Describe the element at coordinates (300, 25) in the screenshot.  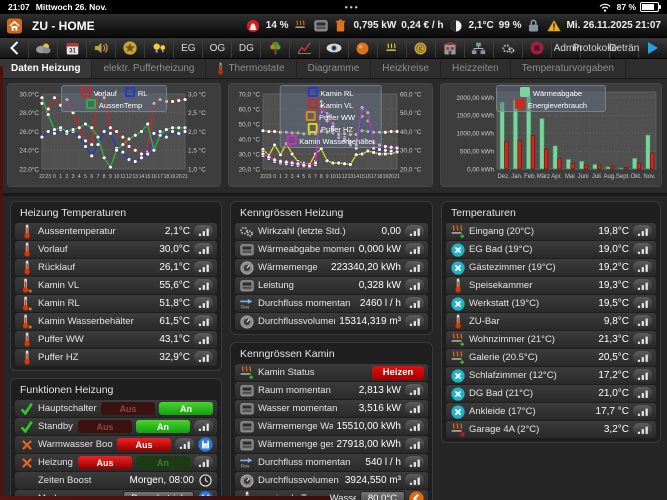
I see `heating-icon` at that location.